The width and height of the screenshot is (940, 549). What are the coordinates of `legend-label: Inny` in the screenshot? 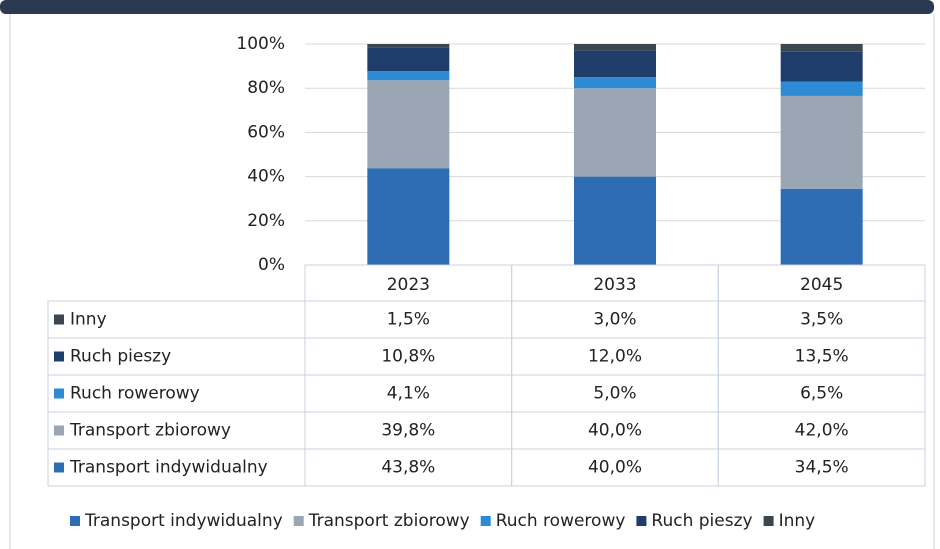 It's located at (797, 521).